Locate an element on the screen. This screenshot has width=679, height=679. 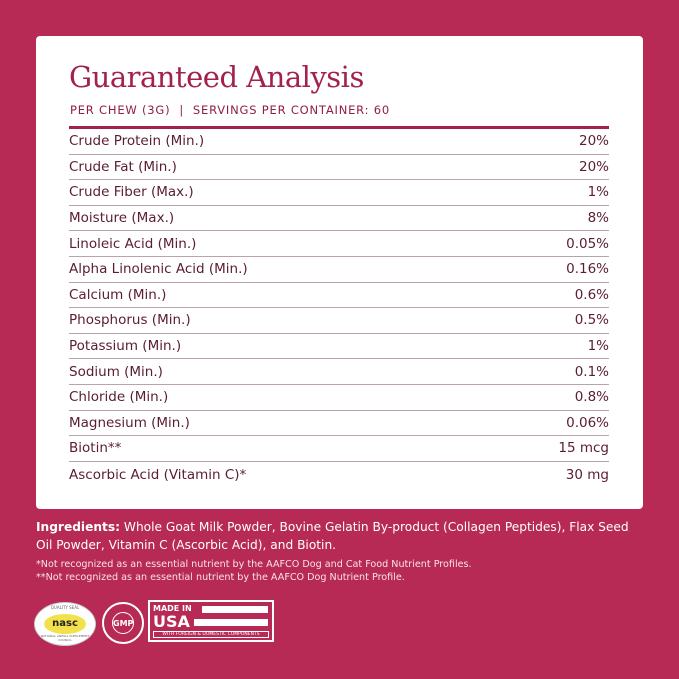
table-row: Moisture (Max.) 8% is located at coordinates (339, 219).